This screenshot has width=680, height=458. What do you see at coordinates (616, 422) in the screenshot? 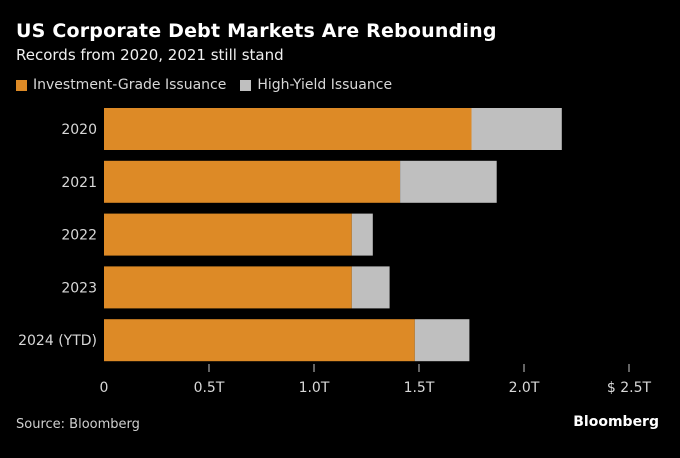
I see `bloomberg-logo: Bloomberg` at bounding box center [616, 422].